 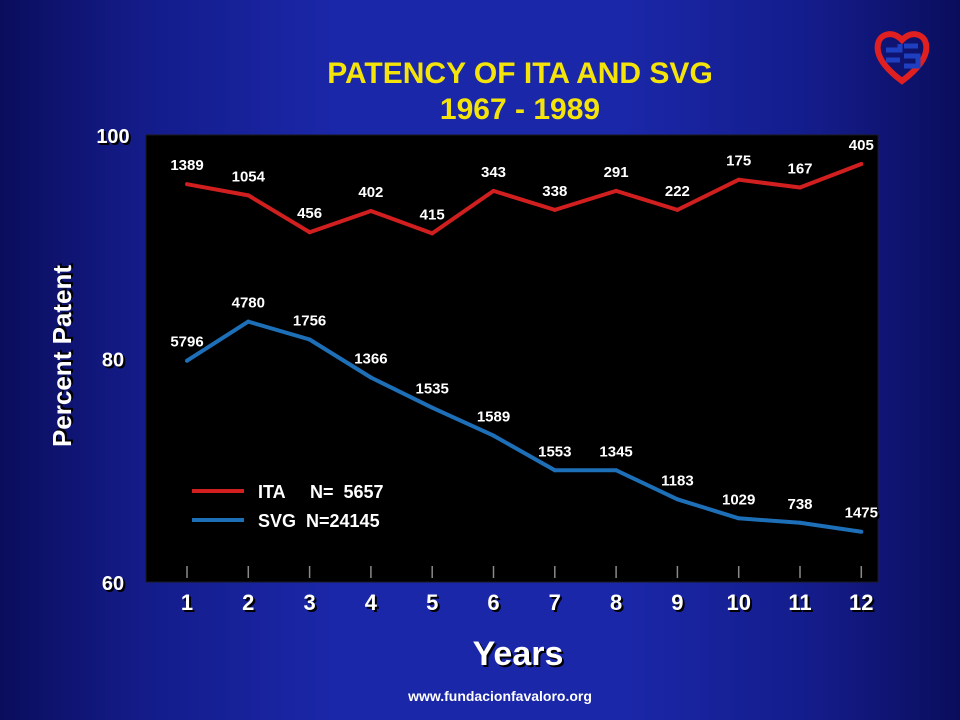 What do you see at coordinates (319, 521) in the screenshot?
I see `svg-text: SVG N=24145` at bounding box center [319, 521].